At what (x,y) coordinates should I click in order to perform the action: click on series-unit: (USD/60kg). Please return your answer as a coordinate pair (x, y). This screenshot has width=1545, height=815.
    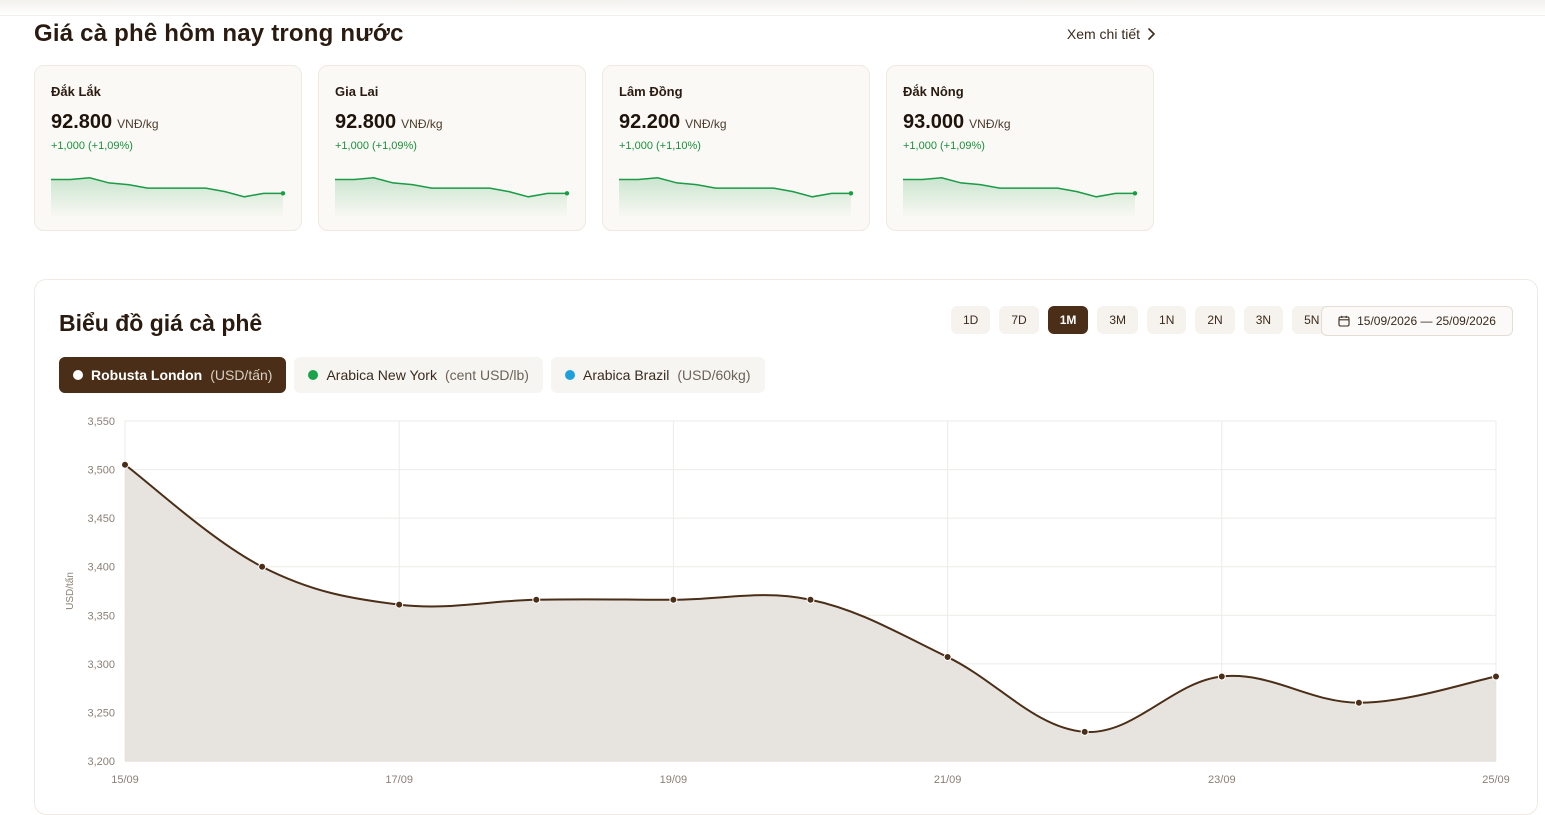
    Looking at the image, I should click on (714, 375).